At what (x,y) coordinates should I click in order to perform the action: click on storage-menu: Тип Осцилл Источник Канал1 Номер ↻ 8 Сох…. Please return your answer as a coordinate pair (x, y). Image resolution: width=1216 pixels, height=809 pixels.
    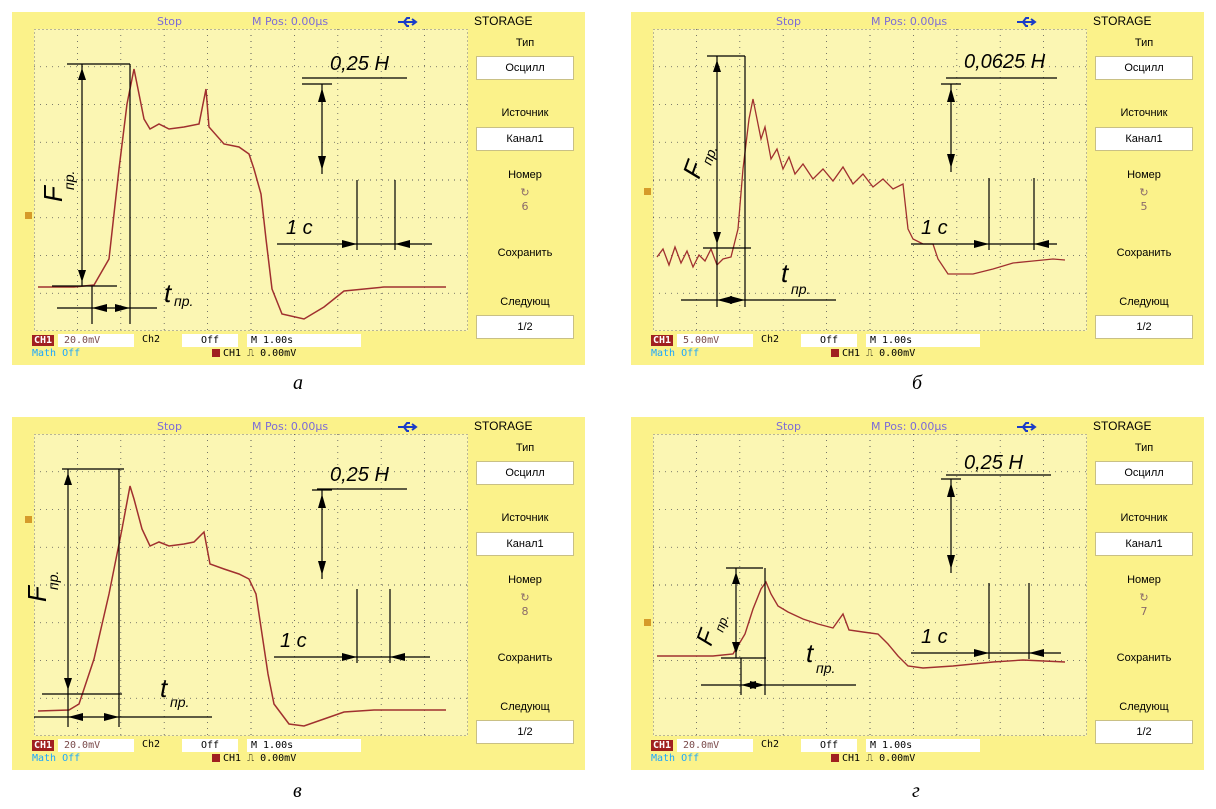
    Looking at the image, I should click on (525, 589).